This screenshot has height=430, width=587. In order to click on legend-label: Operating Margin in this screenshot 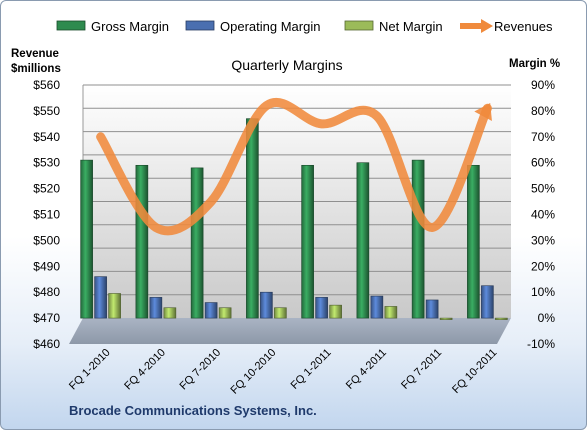, I will do `click(270, 26)`.